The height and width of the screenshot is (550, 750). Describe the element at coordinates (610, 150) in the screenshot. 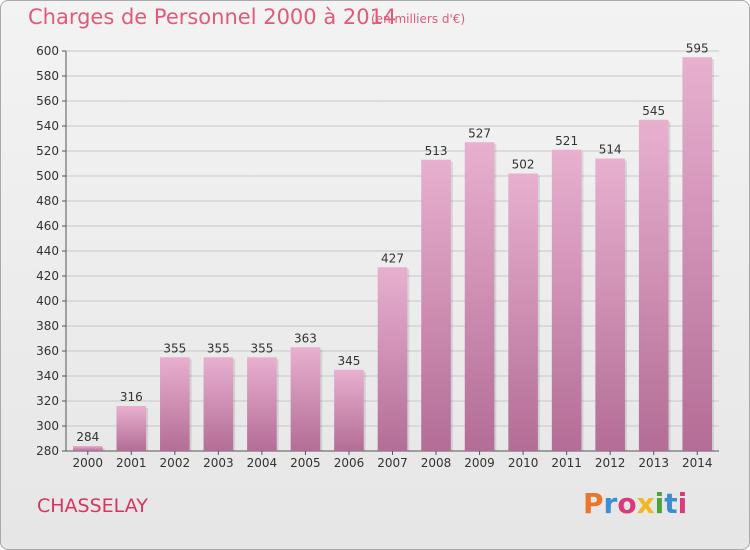

I see `bar-value-label: 514` at that location.